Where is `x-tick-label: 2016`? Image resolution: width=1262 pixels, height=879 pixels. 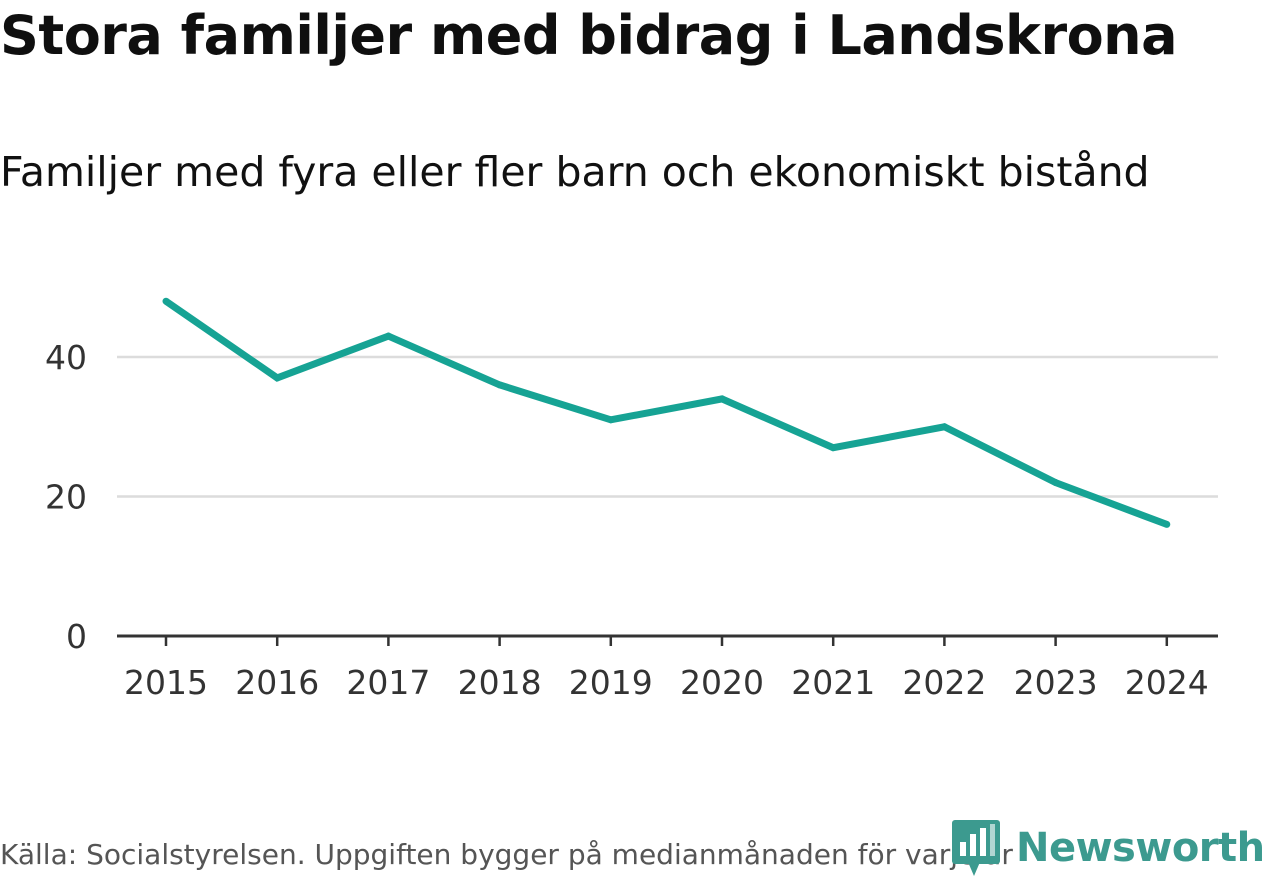 x-tick-label: 2016 is located at coordinates (277, 682).